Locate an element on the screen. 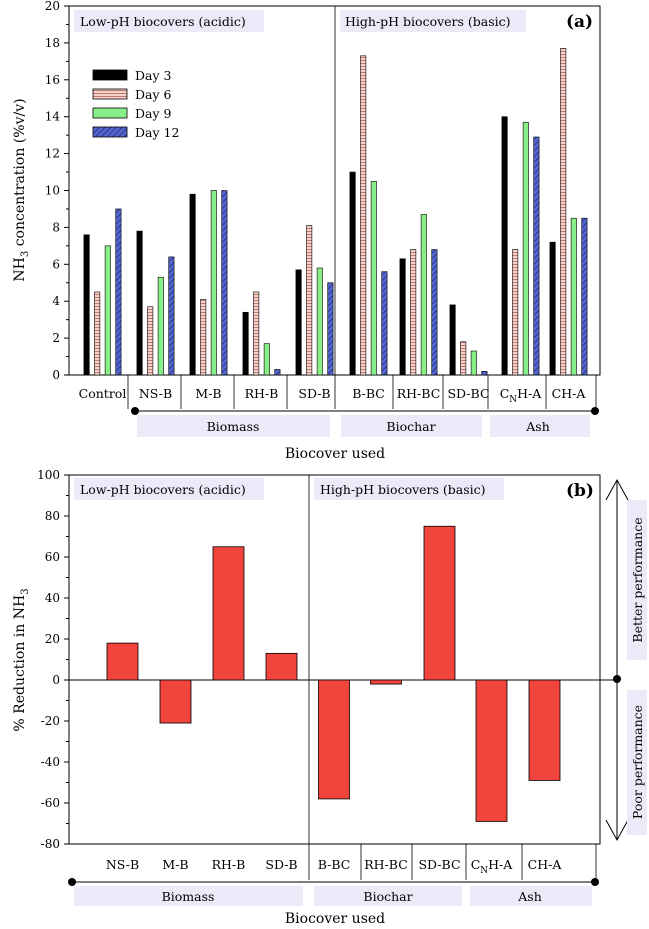  panel-a-y-axis: 0 2 4 6 8 10 12 14 16 18 20 is located at coordinates (57, 191).